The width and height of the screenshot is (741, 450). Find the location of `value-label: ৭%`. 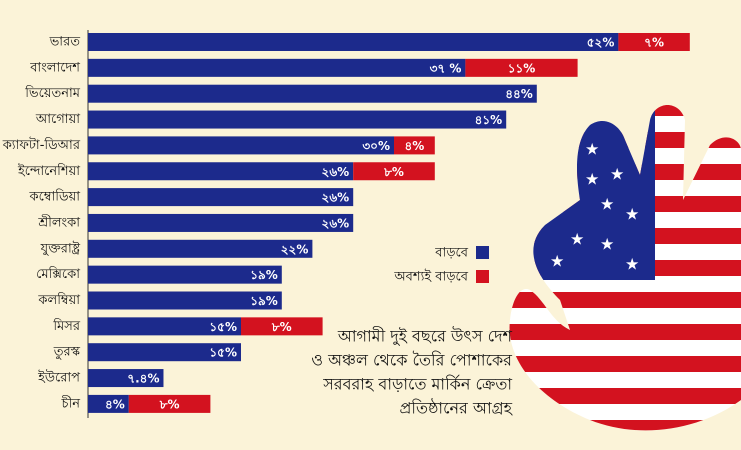

value-label: ৭% is located at coordinates (654, 43).